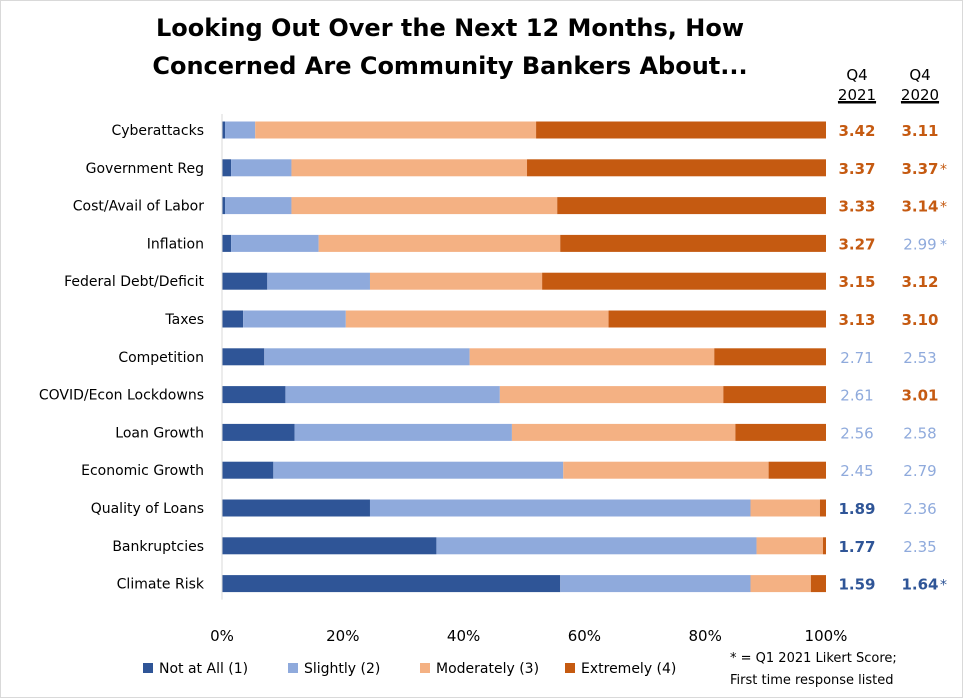  I want to click on category-label: Economic Growth, so click(142, 471).